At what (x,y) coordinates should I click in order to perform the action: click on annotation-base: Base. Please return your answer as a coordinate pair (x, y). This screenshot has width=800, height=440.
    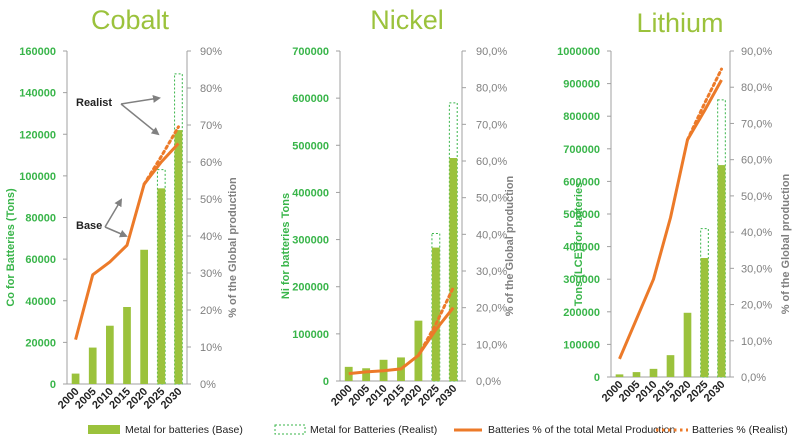
    Looking at the image, I should click on (89, 226).